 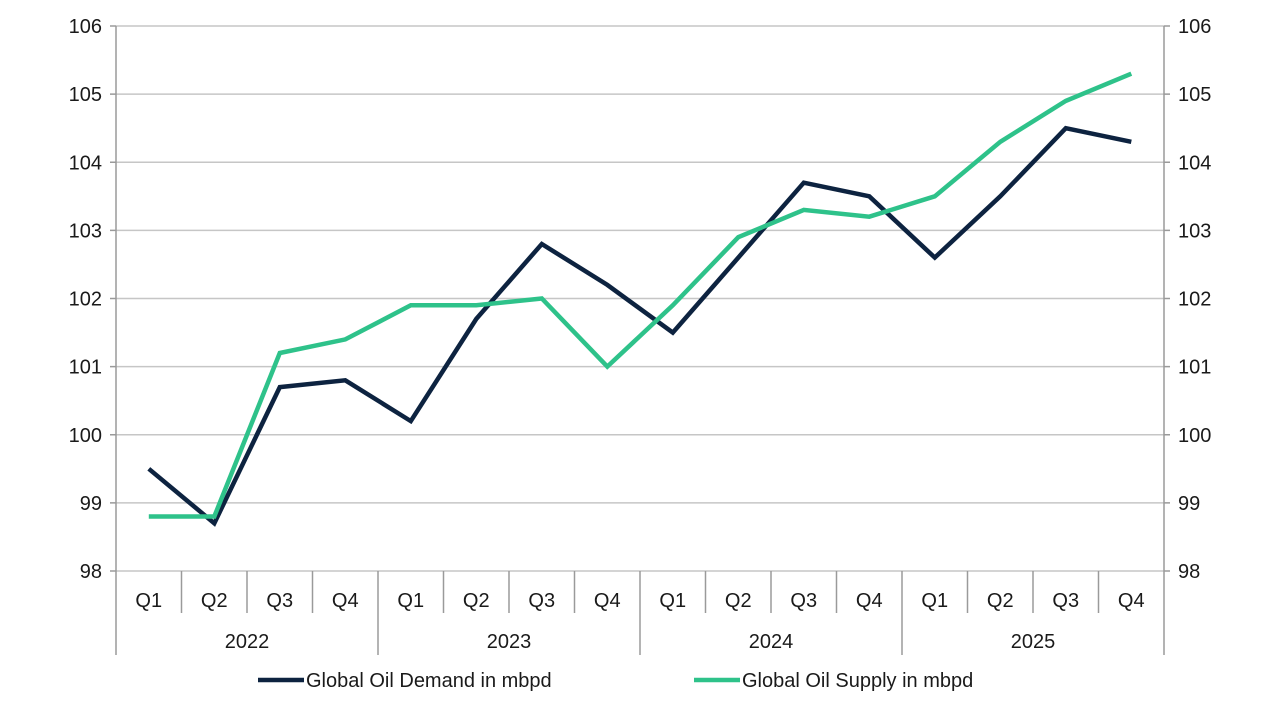 I want to click on y-tick-label: 102, so click(x=85, y=300).